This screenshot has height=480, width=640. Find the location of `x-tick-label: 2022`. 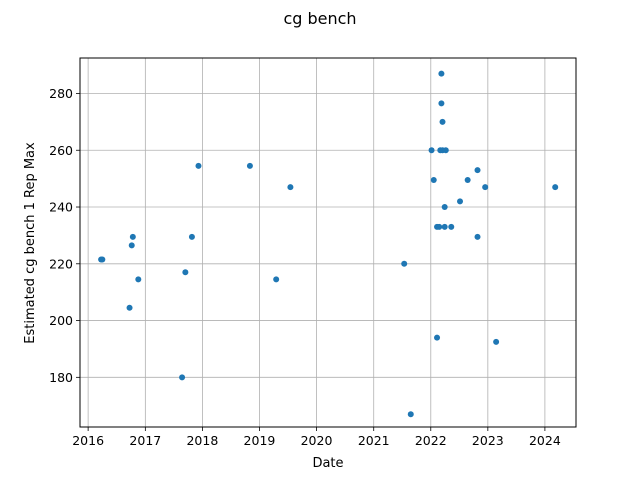

x-tick-label: 2022 is located at coordinates (431, 440).